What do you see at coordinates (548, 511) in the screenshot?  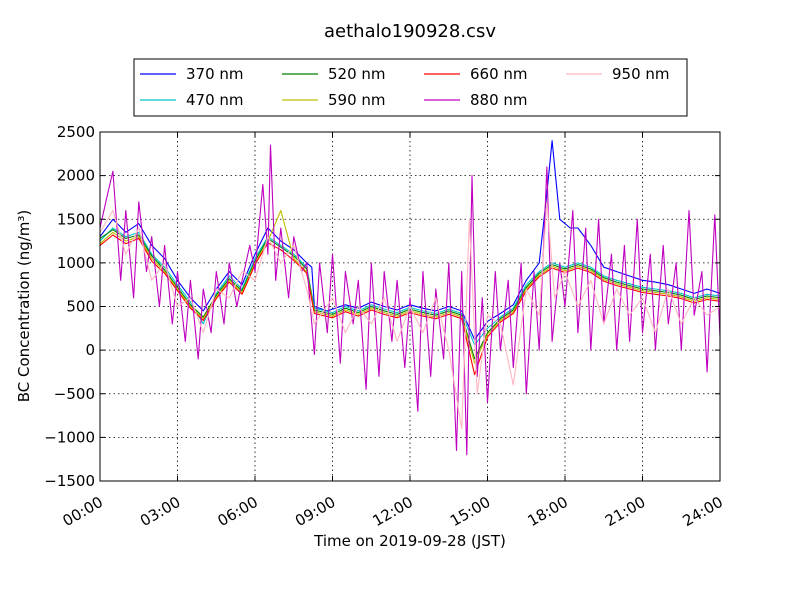 I see `x-tick-label: 18:00` at bounding box center [548, 511].